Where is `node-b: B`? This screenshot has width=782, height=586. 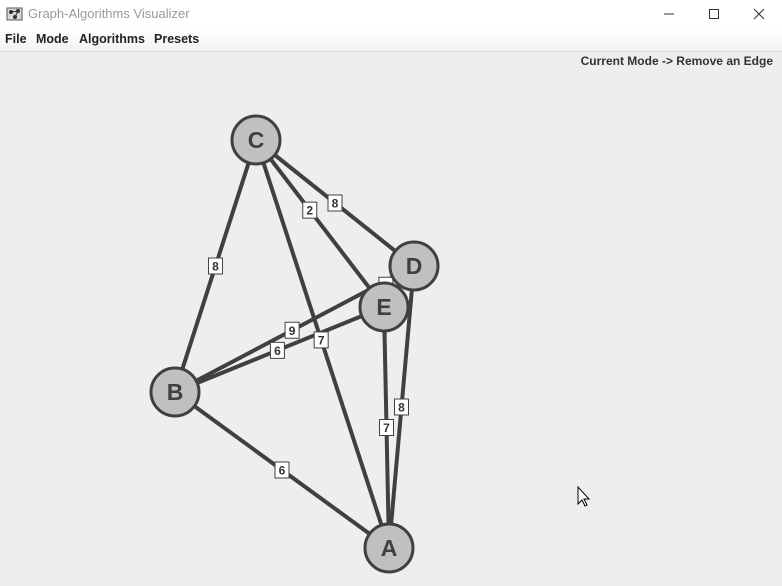 node-b: B is located at coordinates (175, 392).